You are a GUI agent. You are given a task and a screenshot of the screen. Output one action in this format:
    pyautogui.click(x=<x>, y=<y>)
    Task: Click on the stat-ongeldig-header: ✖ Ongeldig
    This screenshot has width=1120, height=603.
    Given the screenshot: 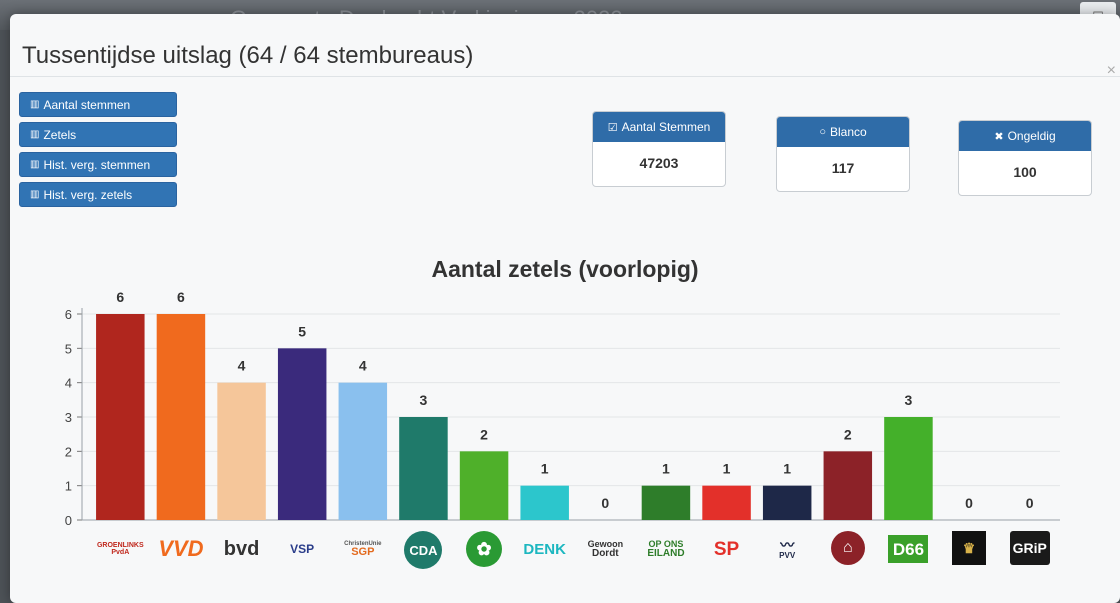 What is the action you would take?
    pyautogui.click(x=1025, y=136)
    